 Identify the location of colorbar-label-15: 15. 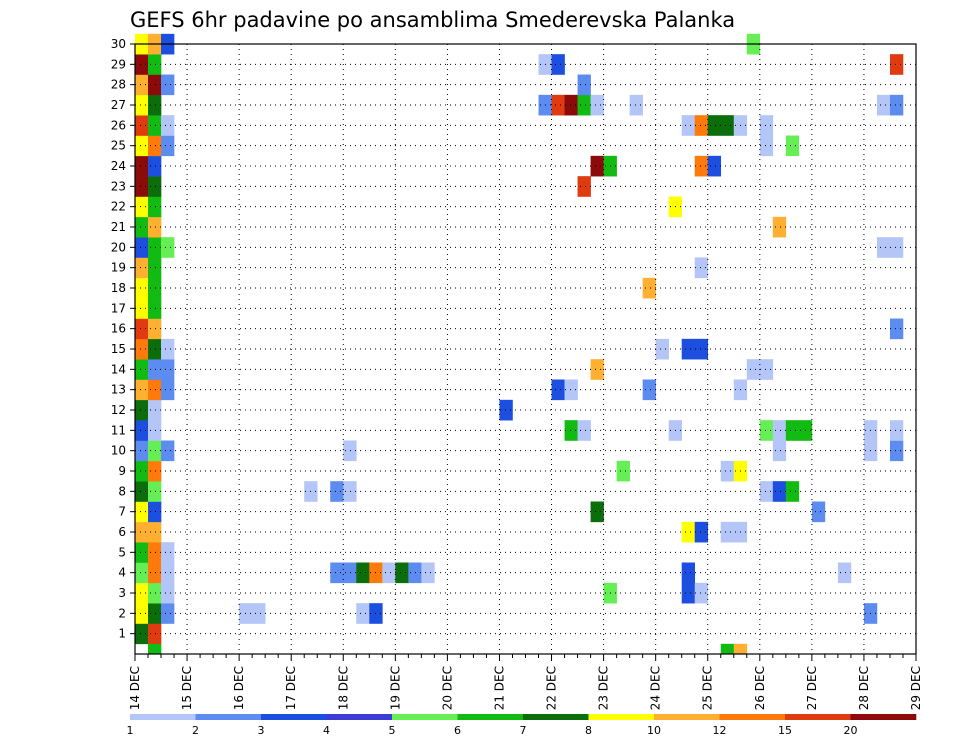
(785, 730).